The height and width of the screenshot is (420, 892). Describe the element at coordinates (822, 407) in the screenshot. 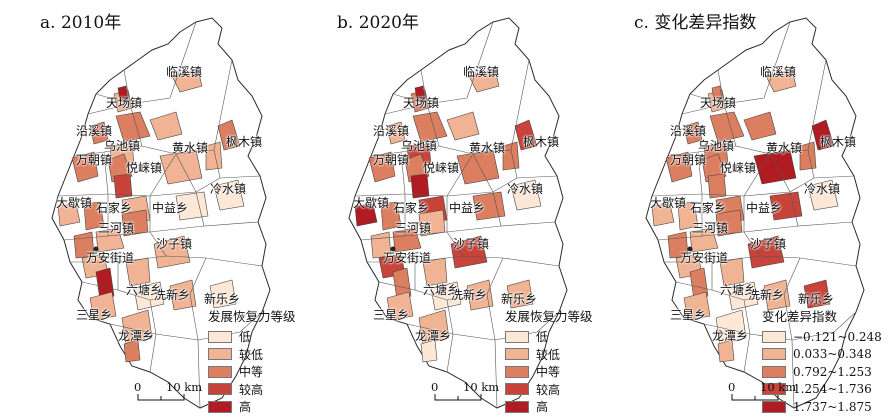

I see `legend-item: 1.737~1.875` at that location.